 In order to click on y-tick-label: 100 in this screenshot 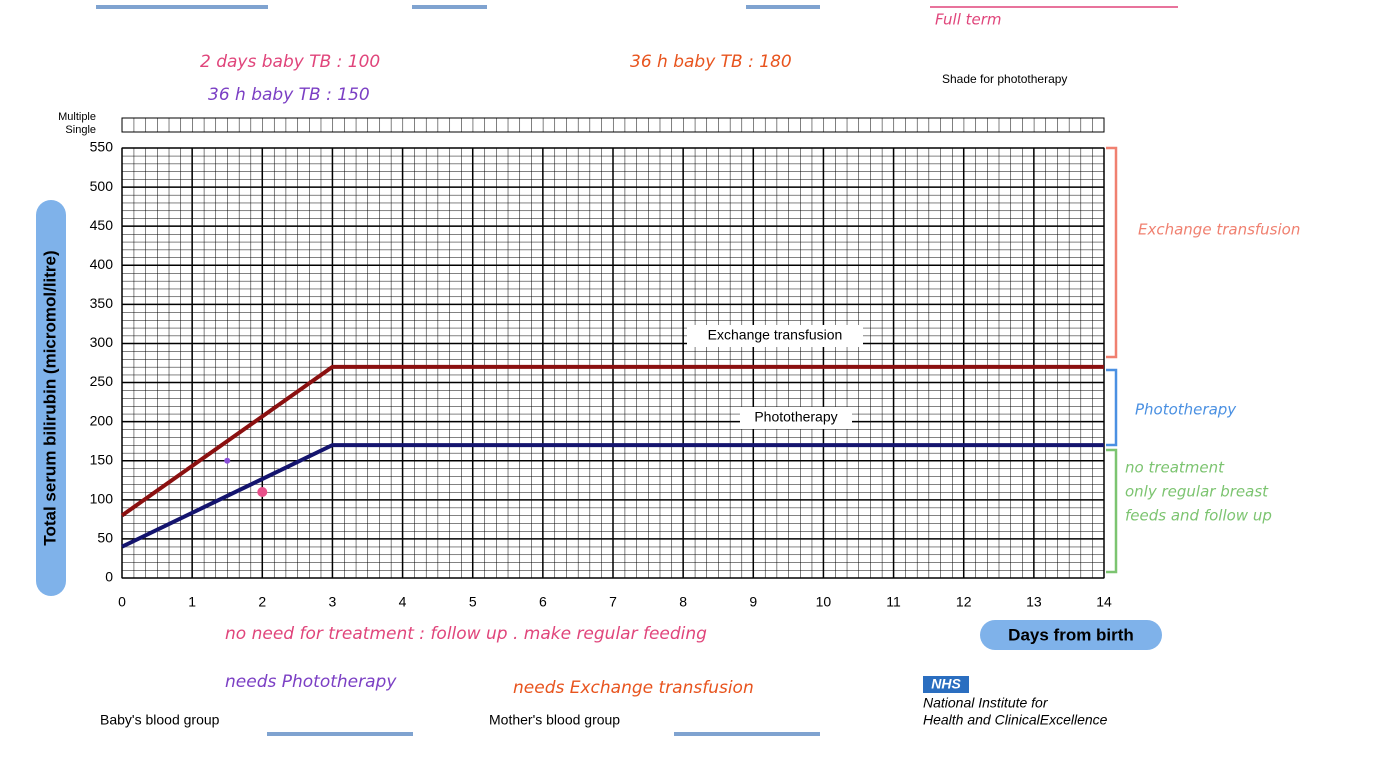, I will do `click(102, 499)`.